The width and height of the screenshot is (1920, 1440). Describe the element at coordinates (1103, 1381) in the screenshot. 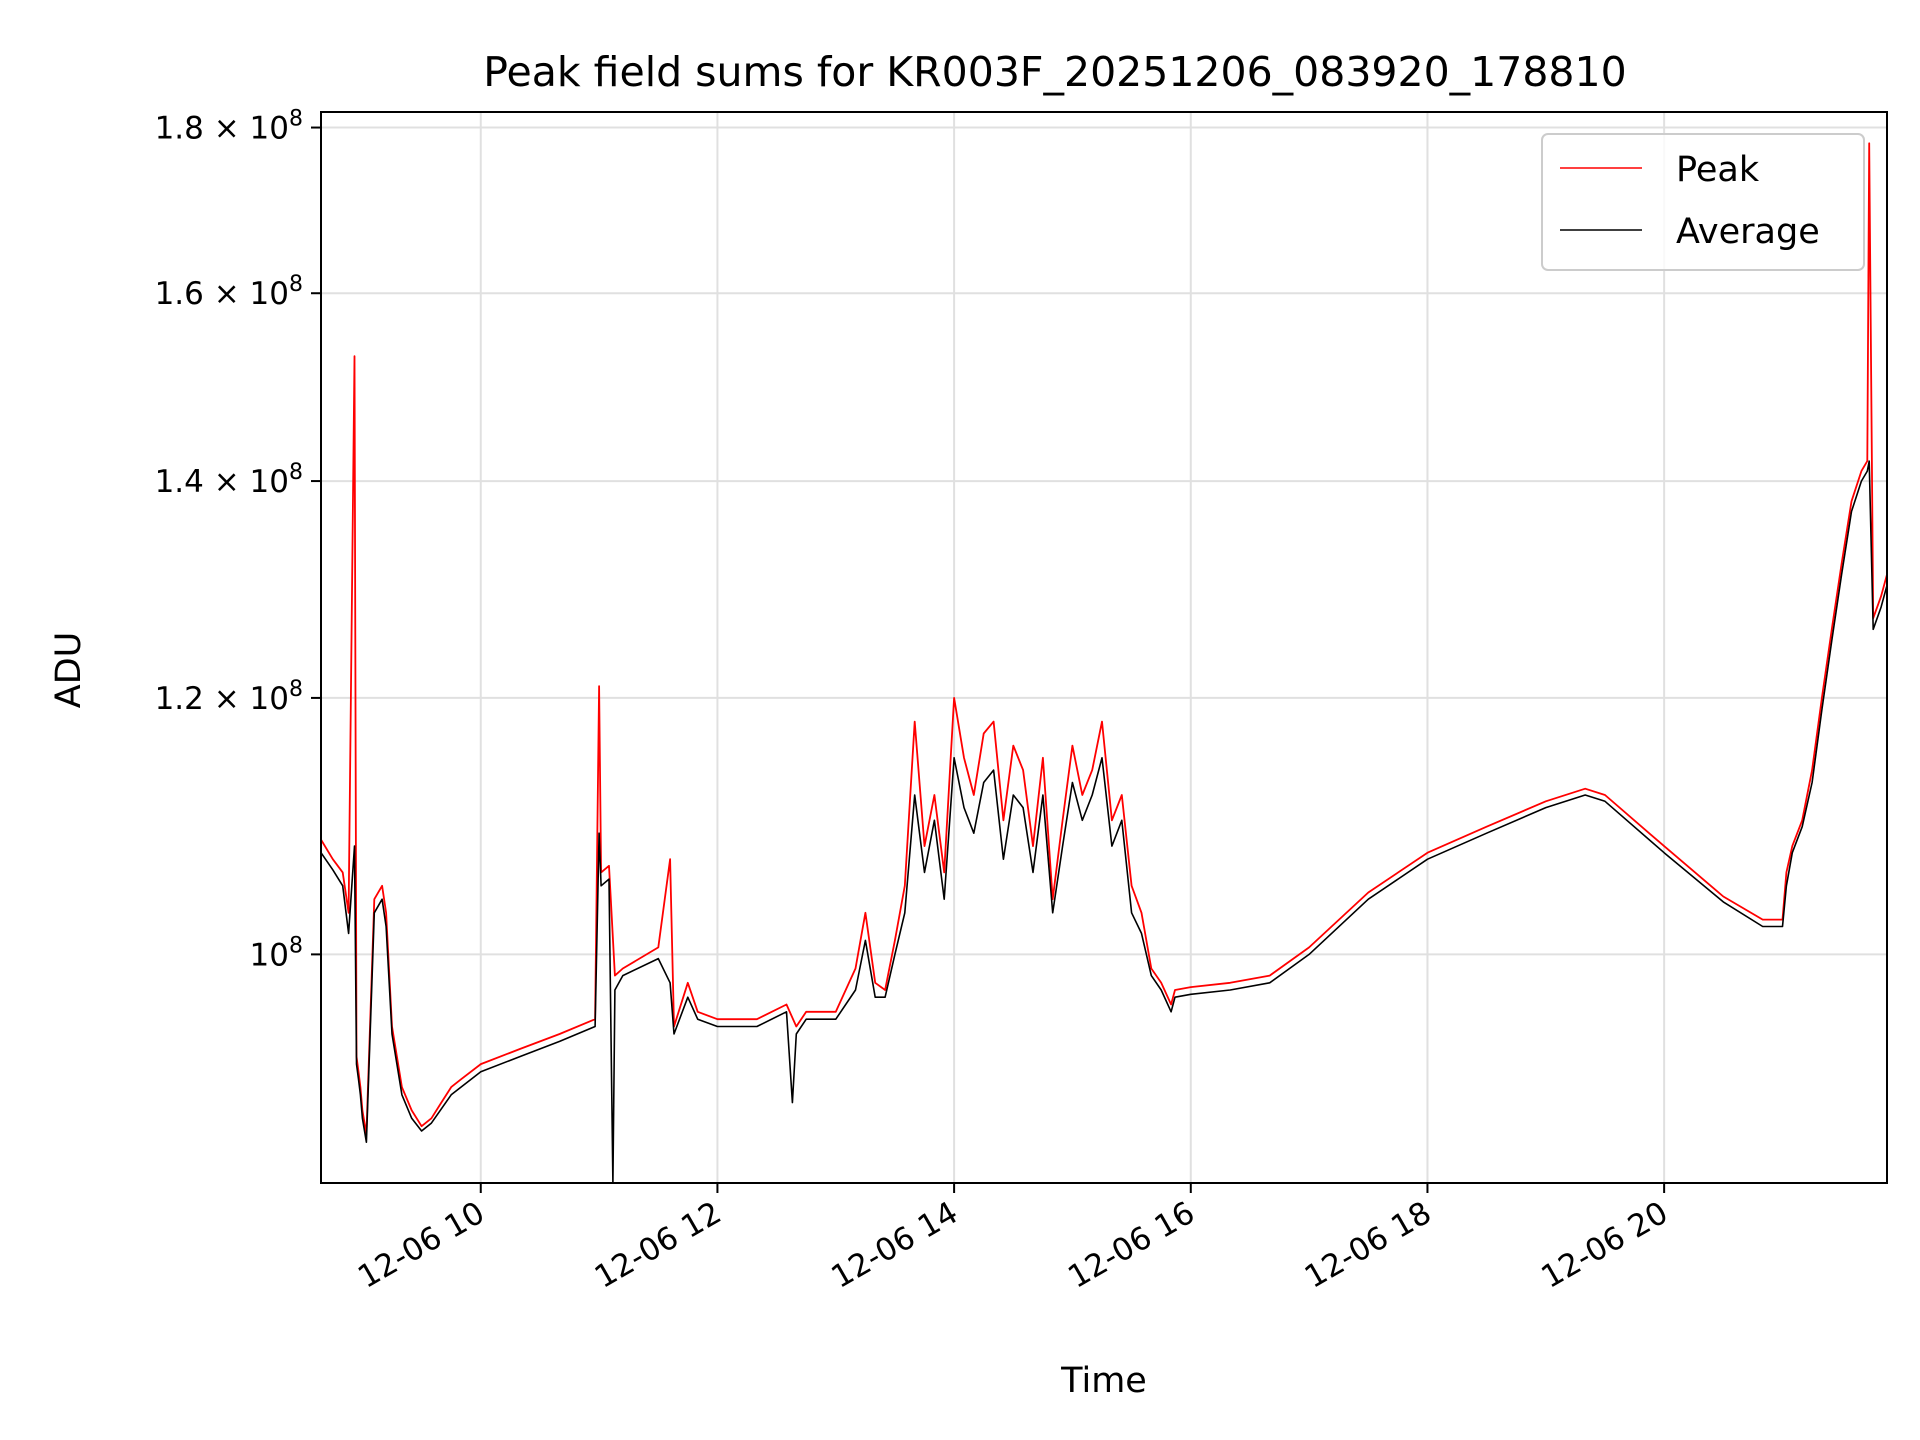

I see `x-axis-label: Time` at that location.